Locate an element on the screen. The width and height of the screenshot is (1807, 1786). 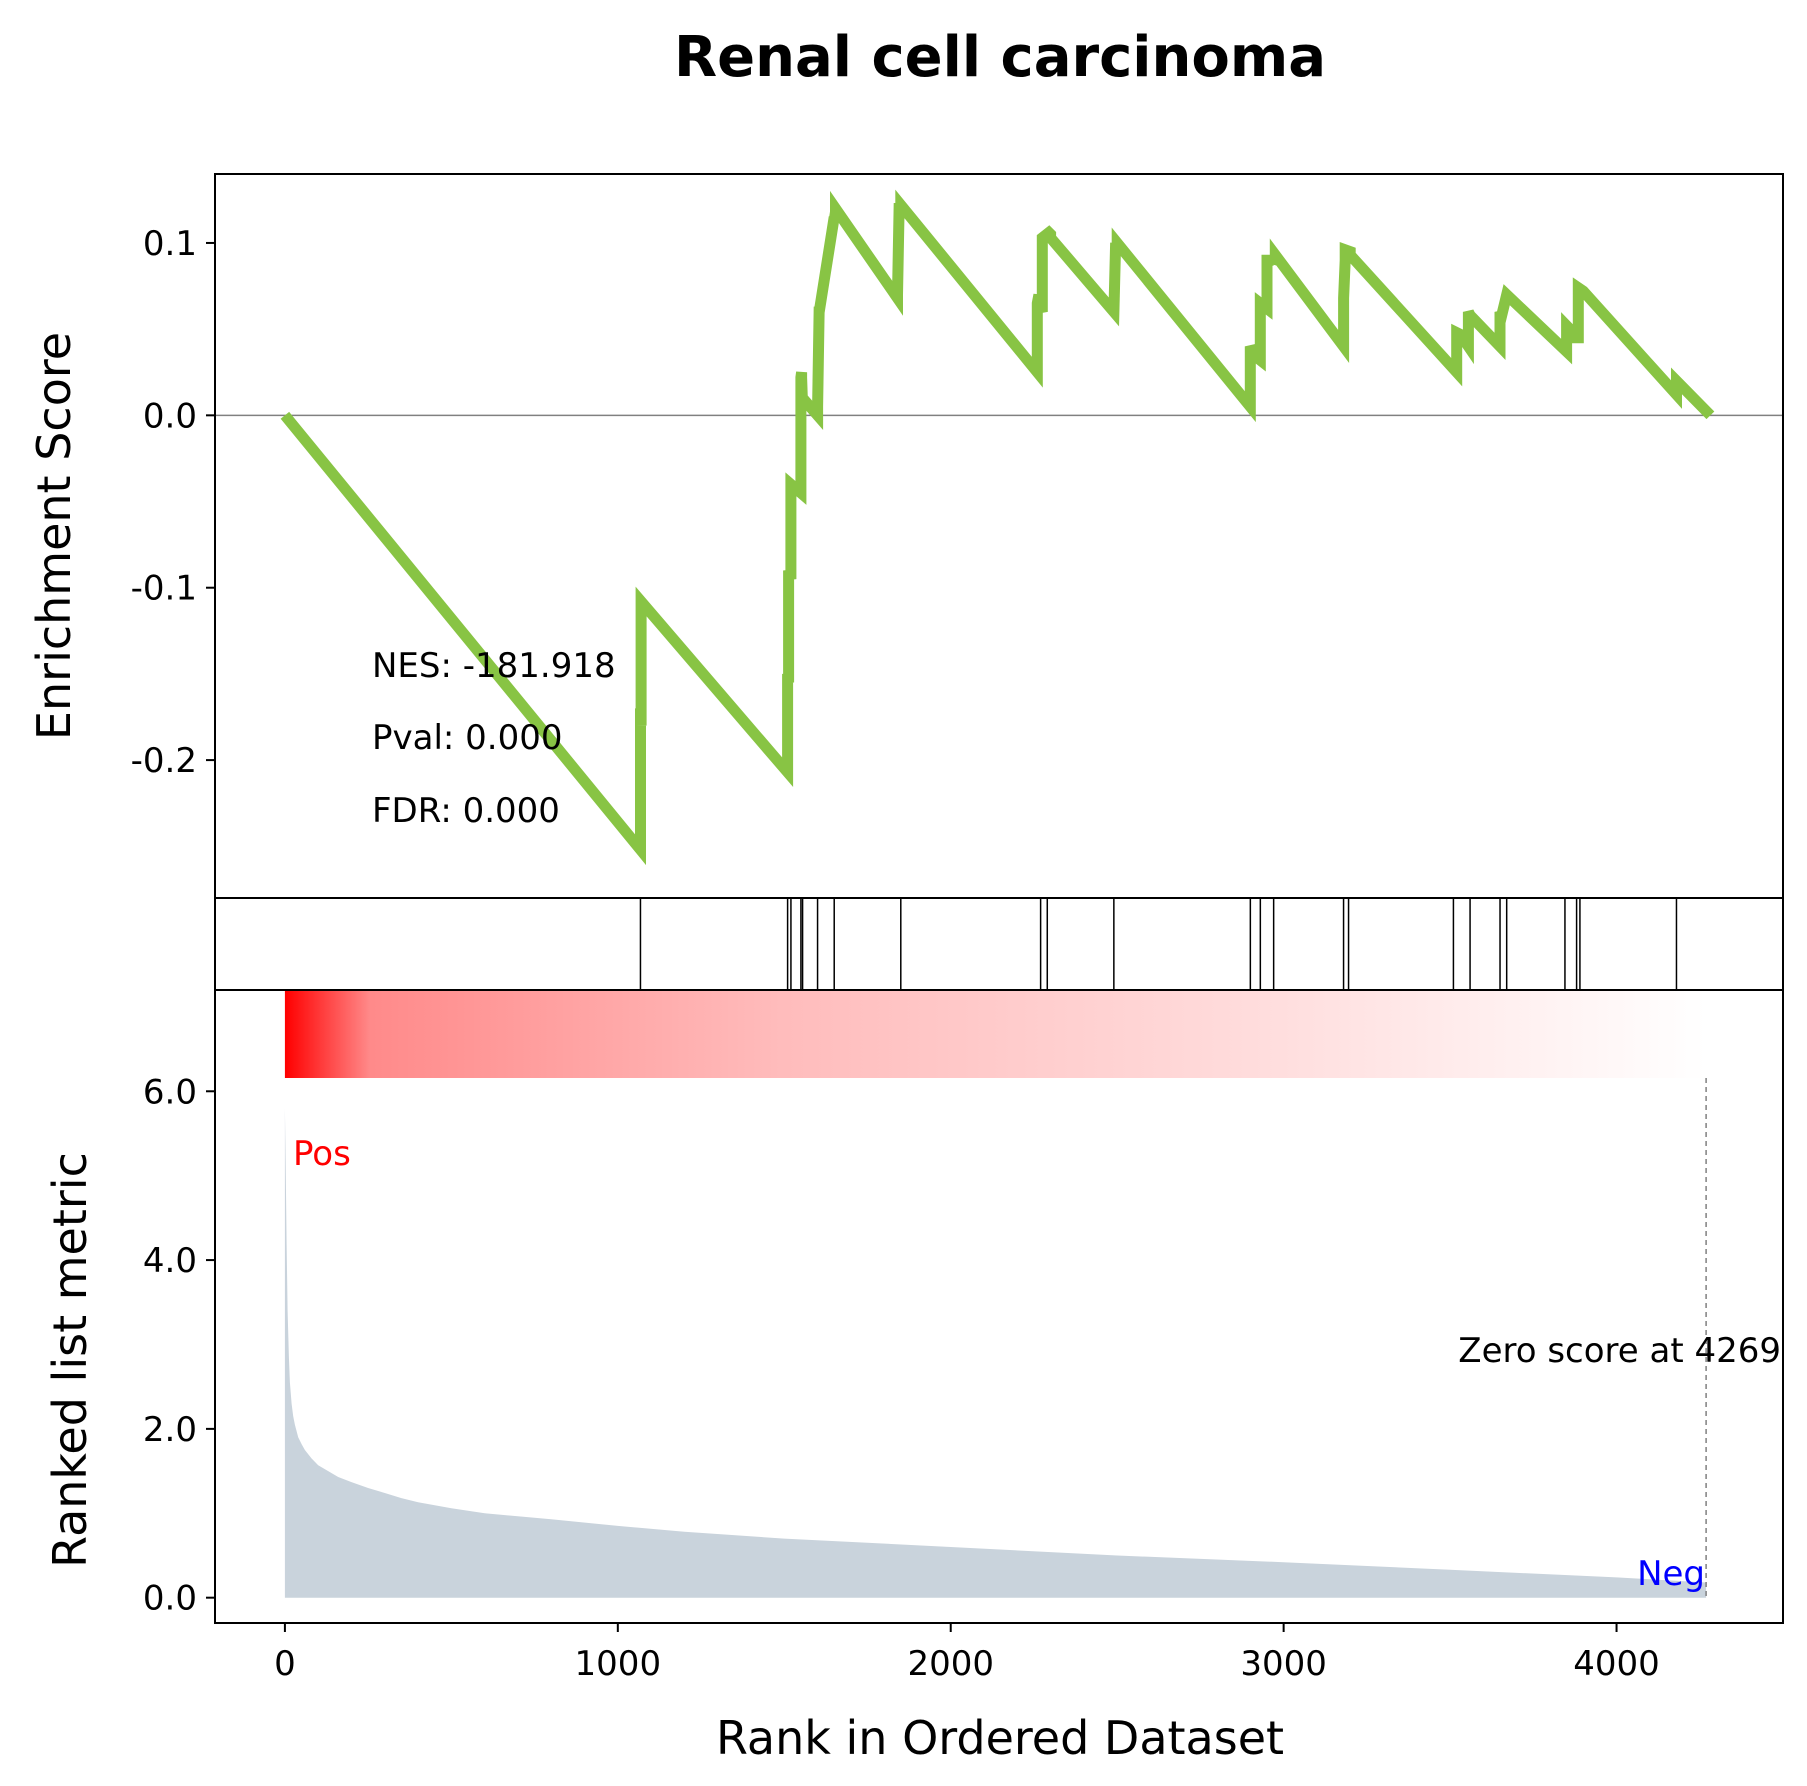
neg-label: Neg is located at coordinates (1671, 1574).